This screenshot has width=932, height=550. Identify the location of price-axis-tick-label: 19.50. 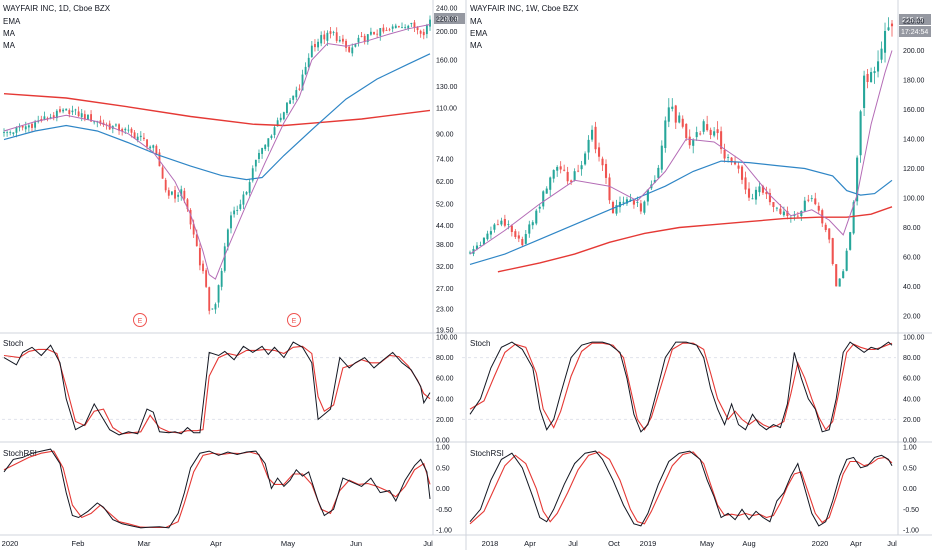
(445, 331).